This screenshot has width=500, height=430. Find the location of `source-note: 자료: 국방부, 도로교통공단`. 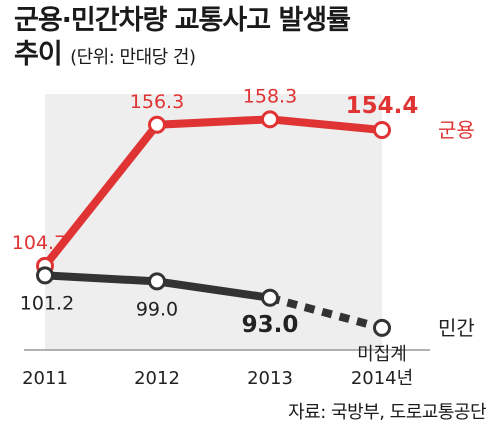

source-note: 자료: 국방부, 도로교통공단 is located at coordinates (387, 412).